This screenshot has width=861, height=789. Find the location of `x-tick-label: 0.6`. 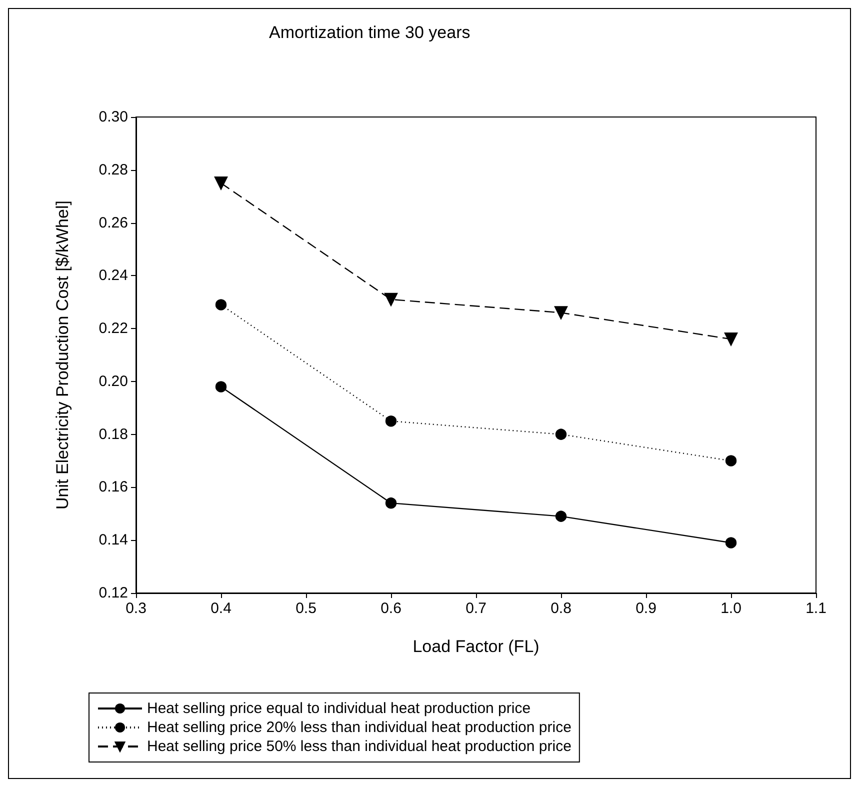

x-tick-label: 0.6 is located at coordinates (391, 608).